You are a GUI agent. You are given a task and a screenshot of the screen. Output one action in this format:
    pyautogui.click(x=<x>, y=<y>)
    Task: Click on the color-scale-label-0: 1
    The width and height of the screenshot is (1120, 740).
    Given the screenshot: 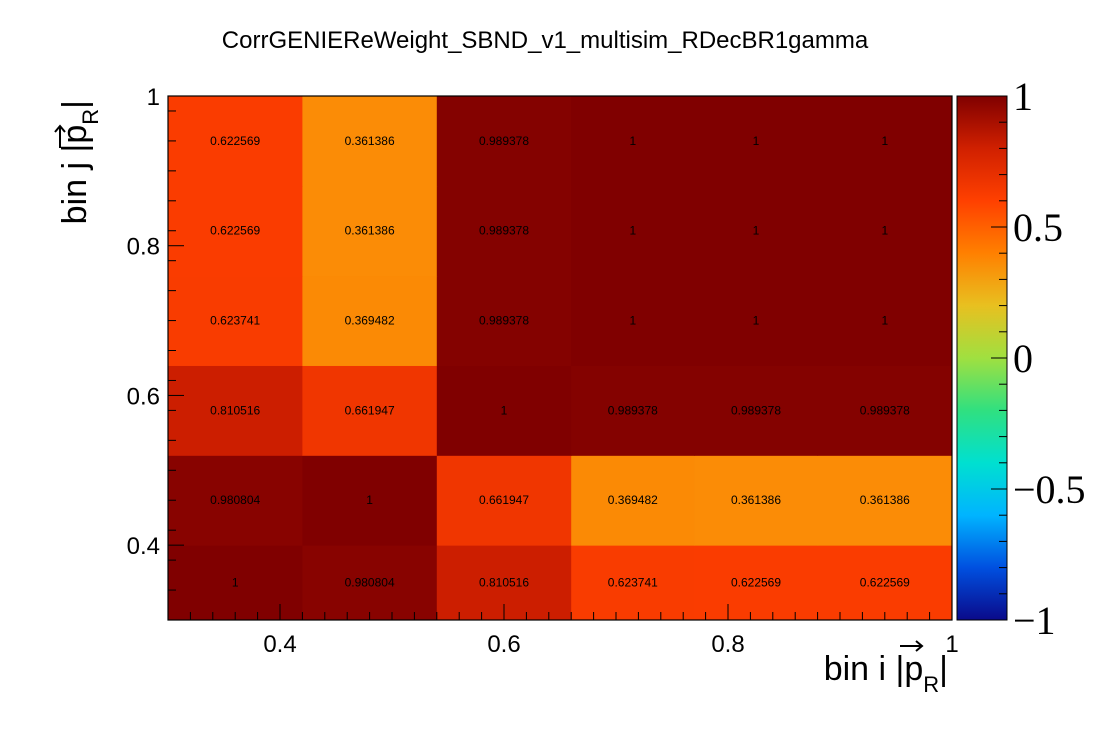 What is the action you would take?
    pyautogui.click(x=1023, y=96)
    